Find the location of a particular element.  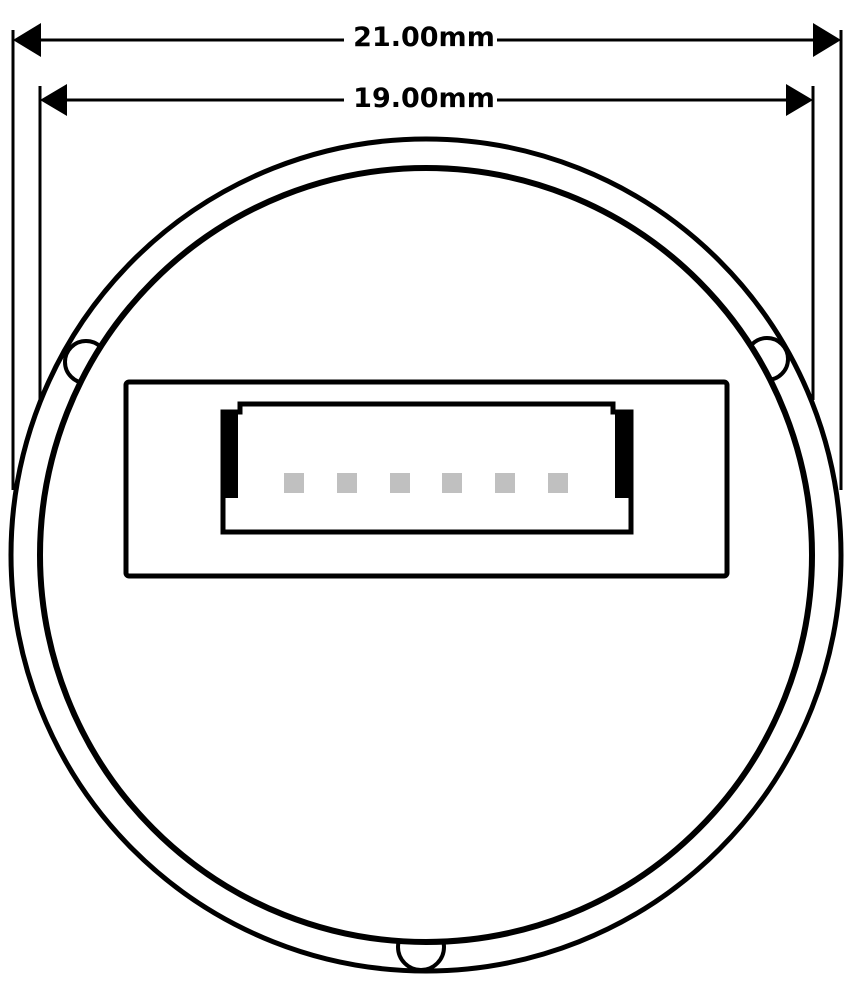

inner-dimension-label: 19.00mm is located at coordinates (424, 98).